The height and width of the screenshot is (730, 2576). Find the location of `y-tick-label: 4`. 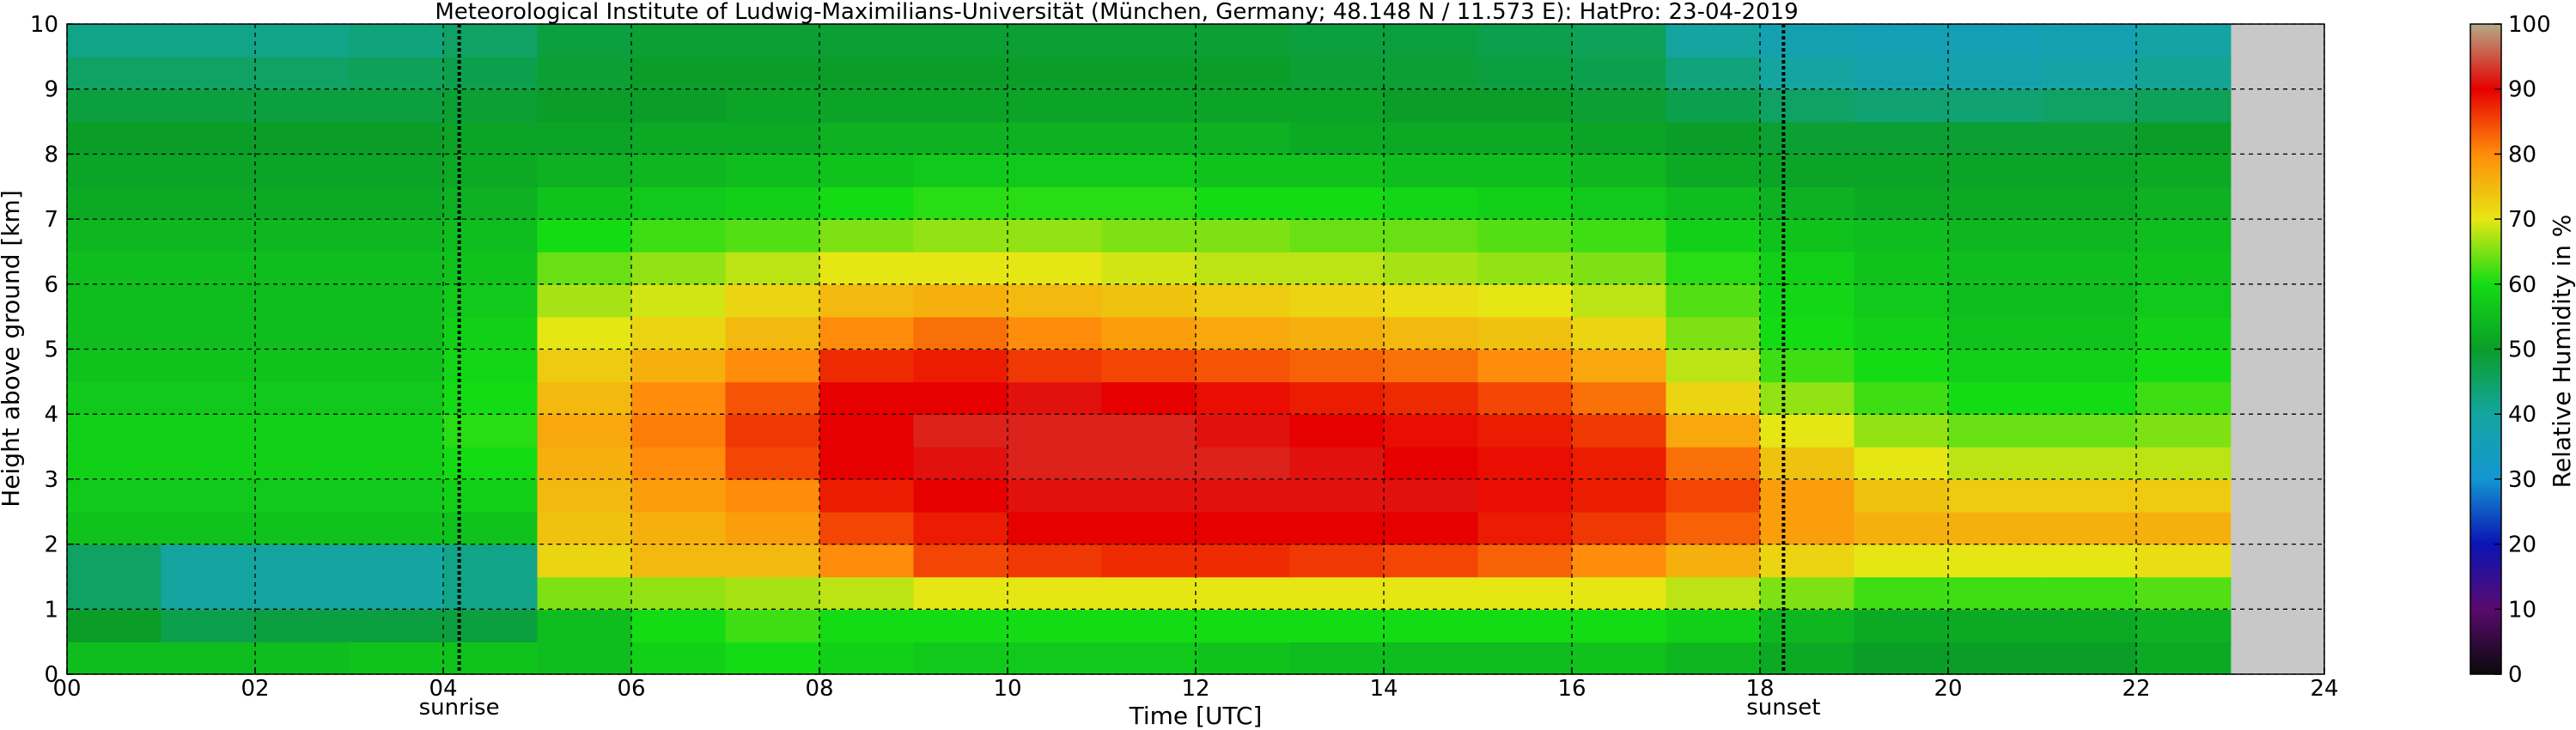

y-tick-label: 4 is located at coordinates (51, 415).